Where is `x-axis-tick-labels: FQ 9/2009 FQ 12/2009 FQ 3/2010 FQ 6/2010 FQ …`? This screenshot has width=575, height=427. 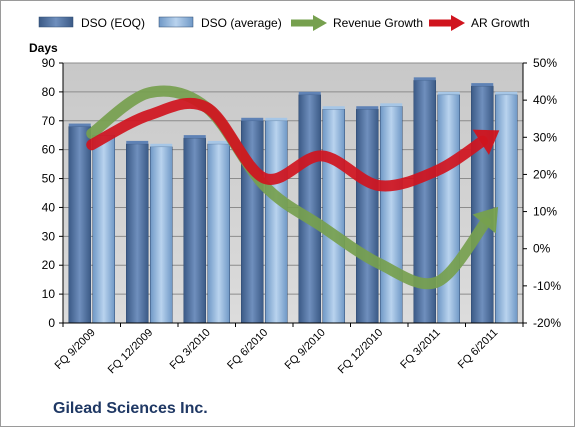
x-axis-tick-labels: FQ 9/2009 FQ 12/2009 FQ 3/2010 FQ 6/2010 FQ … is located at coordinates (277, 352).